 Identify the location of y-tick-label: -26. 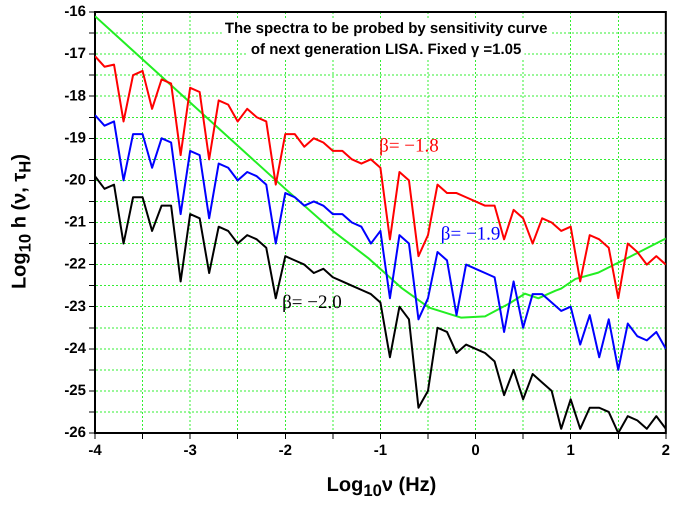
(75, 433).